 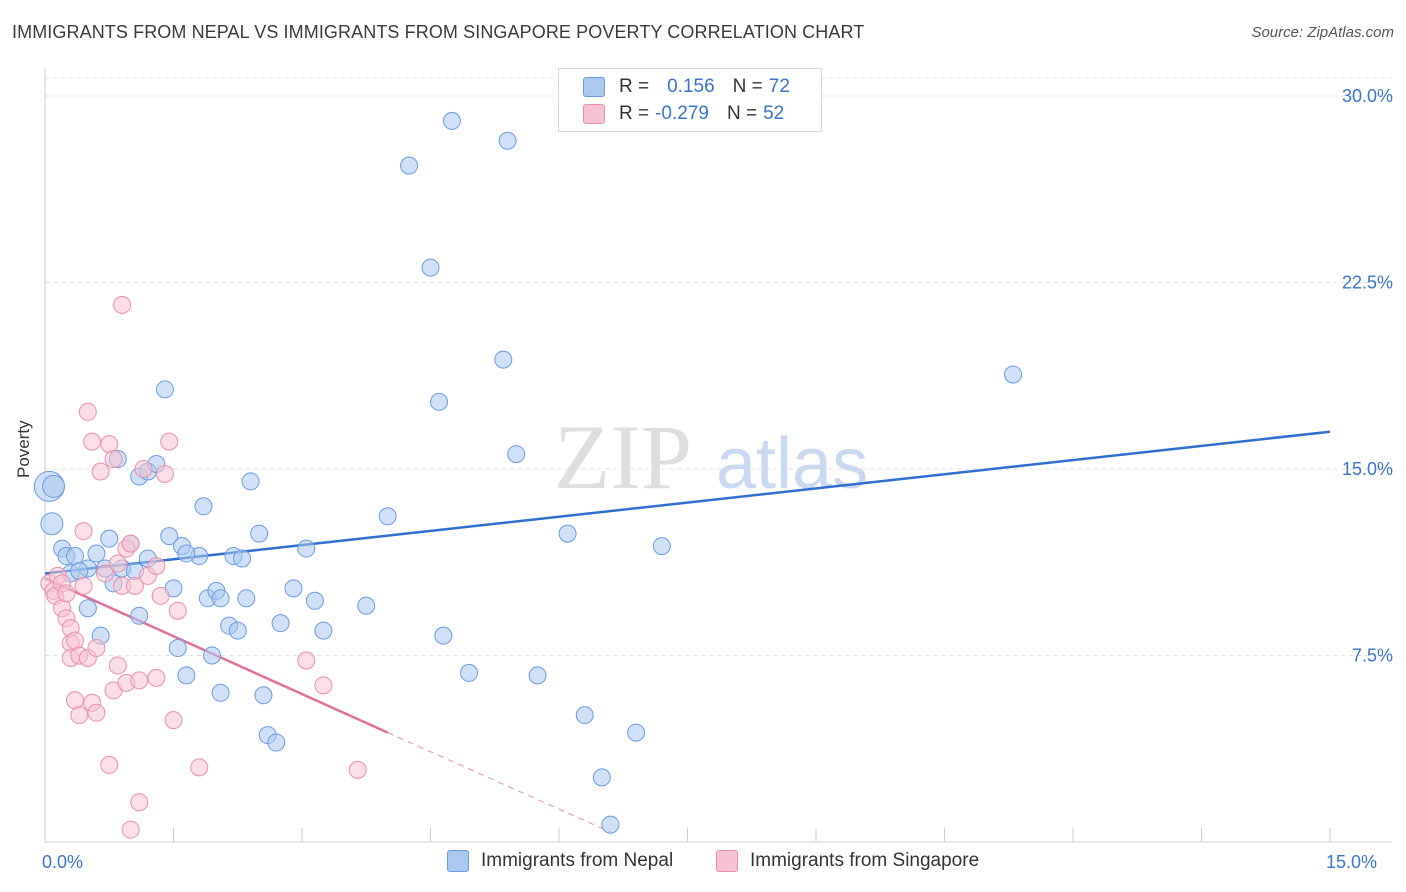 What do you see at coordinates (623, 457) in the screenshot?
I see `watermark-zip: ZIP` at bounding box center [623, 457].